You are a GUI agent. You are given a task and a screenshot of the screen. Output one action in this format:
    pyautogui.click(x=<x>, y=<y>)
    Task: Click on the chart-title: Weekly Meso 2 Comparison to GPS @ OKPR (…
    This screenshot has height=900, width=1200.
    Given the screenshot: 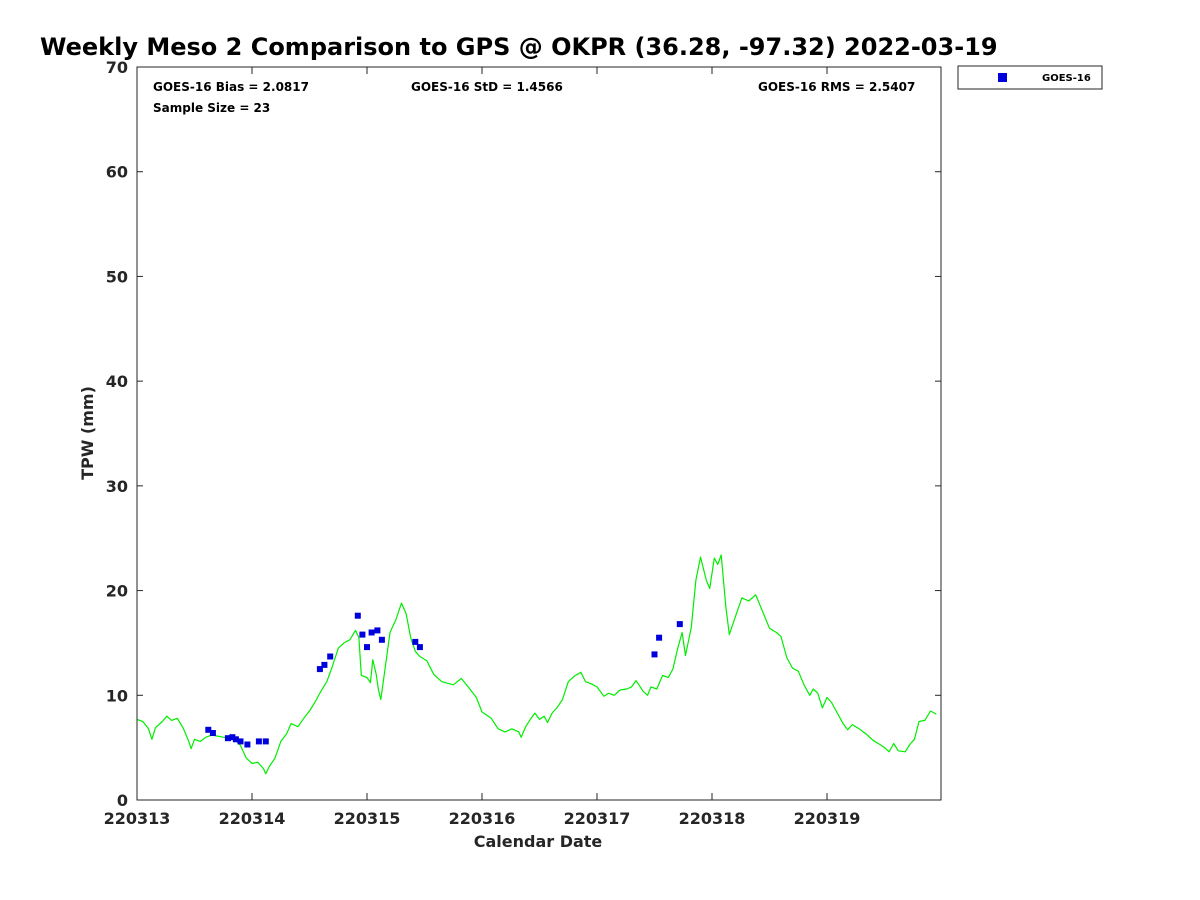 What is the action you would take?
    pyautogui.click(x=519, y=47)
    